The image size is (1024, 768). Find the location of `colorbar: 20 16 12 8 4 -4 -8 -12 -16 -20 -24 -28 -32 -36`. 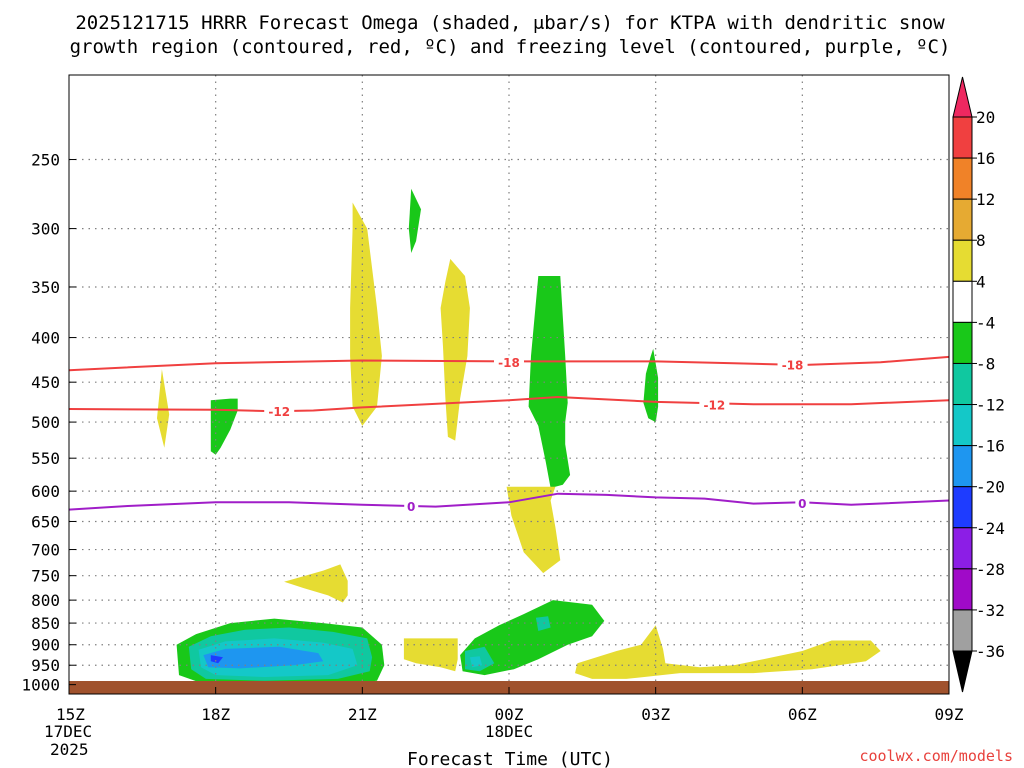

colorbar: 20 16 12 8 4 -4 -8 -12 -16 -20 -24 -28 -32 -36 is located at coordinates (978, 384).